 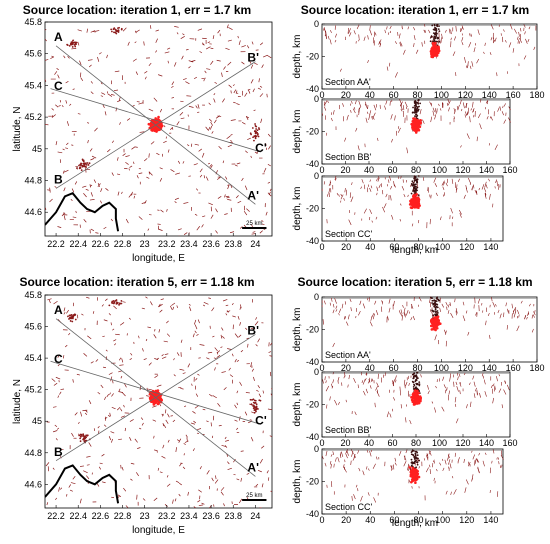 I want to click on y-tick-label: 0, so click(x=316, y=372).